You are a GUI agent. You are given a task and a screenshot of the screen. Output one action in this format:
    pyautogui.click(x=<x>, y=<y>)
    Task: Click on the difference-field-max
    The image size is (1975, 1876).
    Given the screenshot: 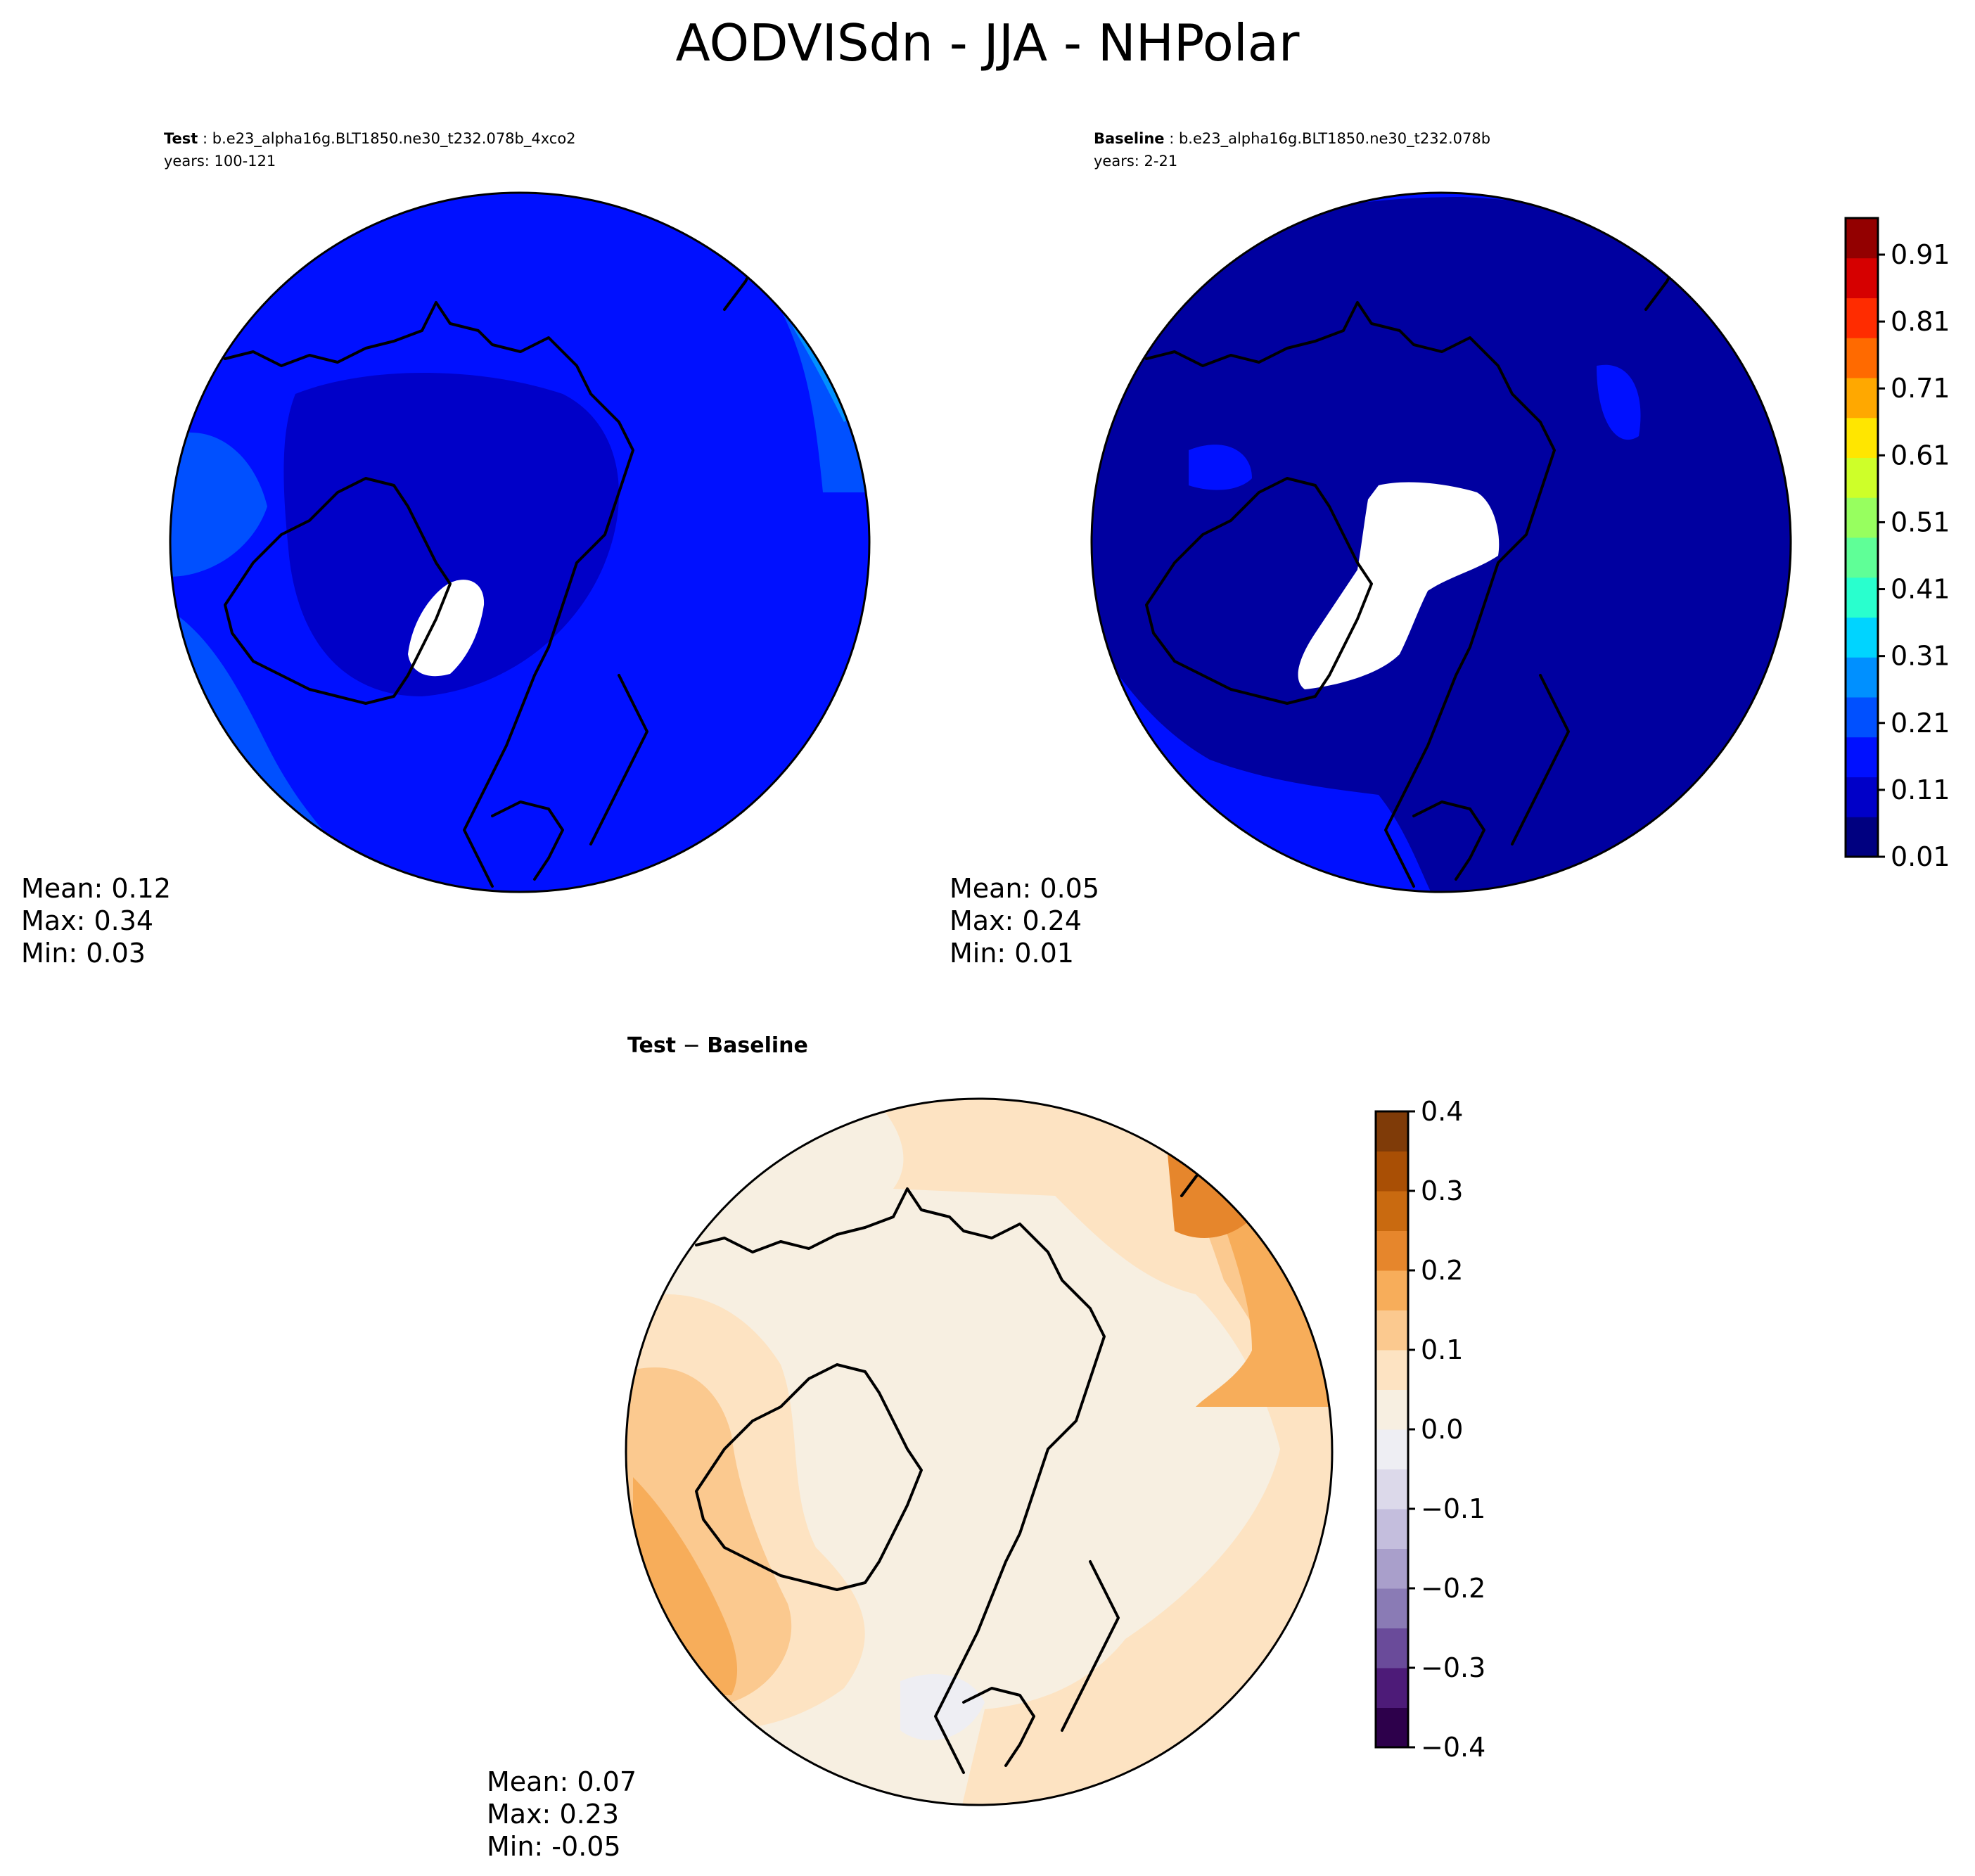 What is the action you would take?
    pyautogui.click(x=1213, y=1196)
    